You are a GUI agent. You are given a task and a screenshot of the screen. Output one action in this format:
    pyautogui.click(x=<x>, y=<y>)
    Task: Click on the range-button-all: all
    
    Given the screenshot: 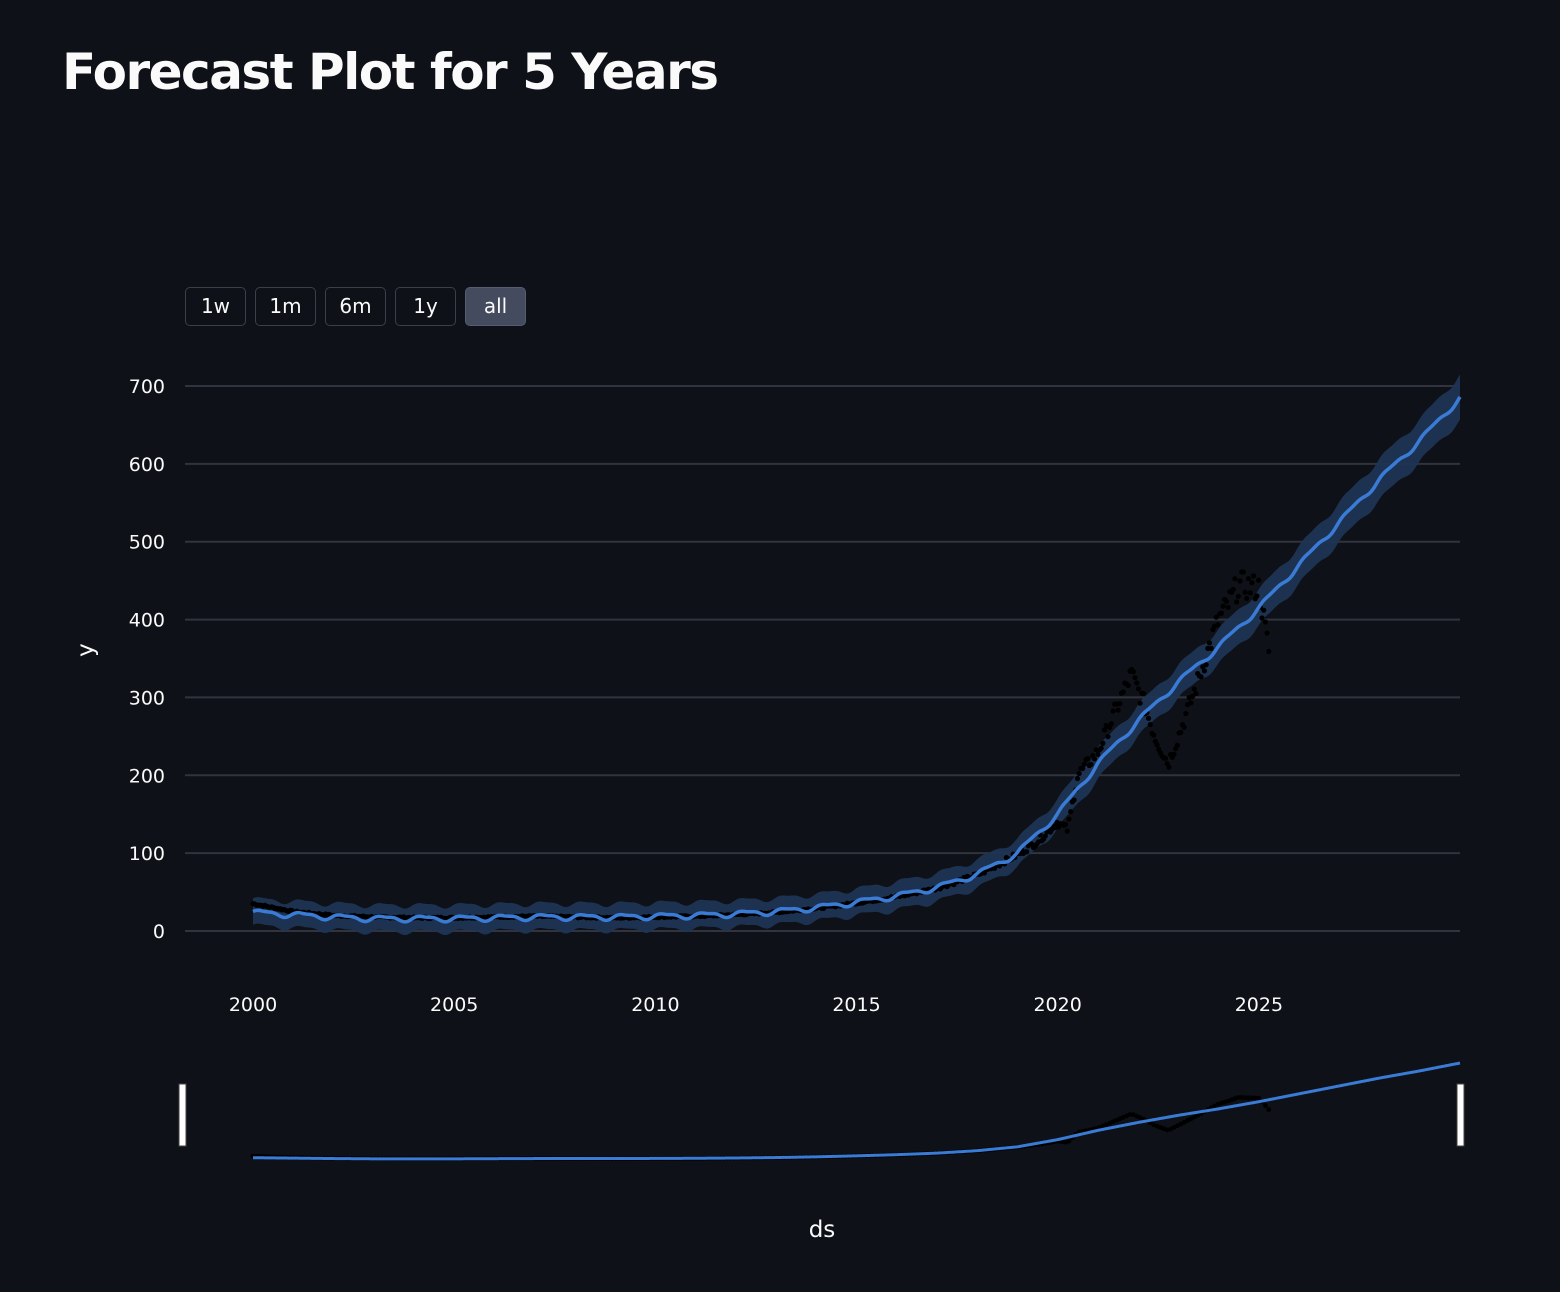 What is the action you would take?
    pyautogui.click(x=495, y=306)
    